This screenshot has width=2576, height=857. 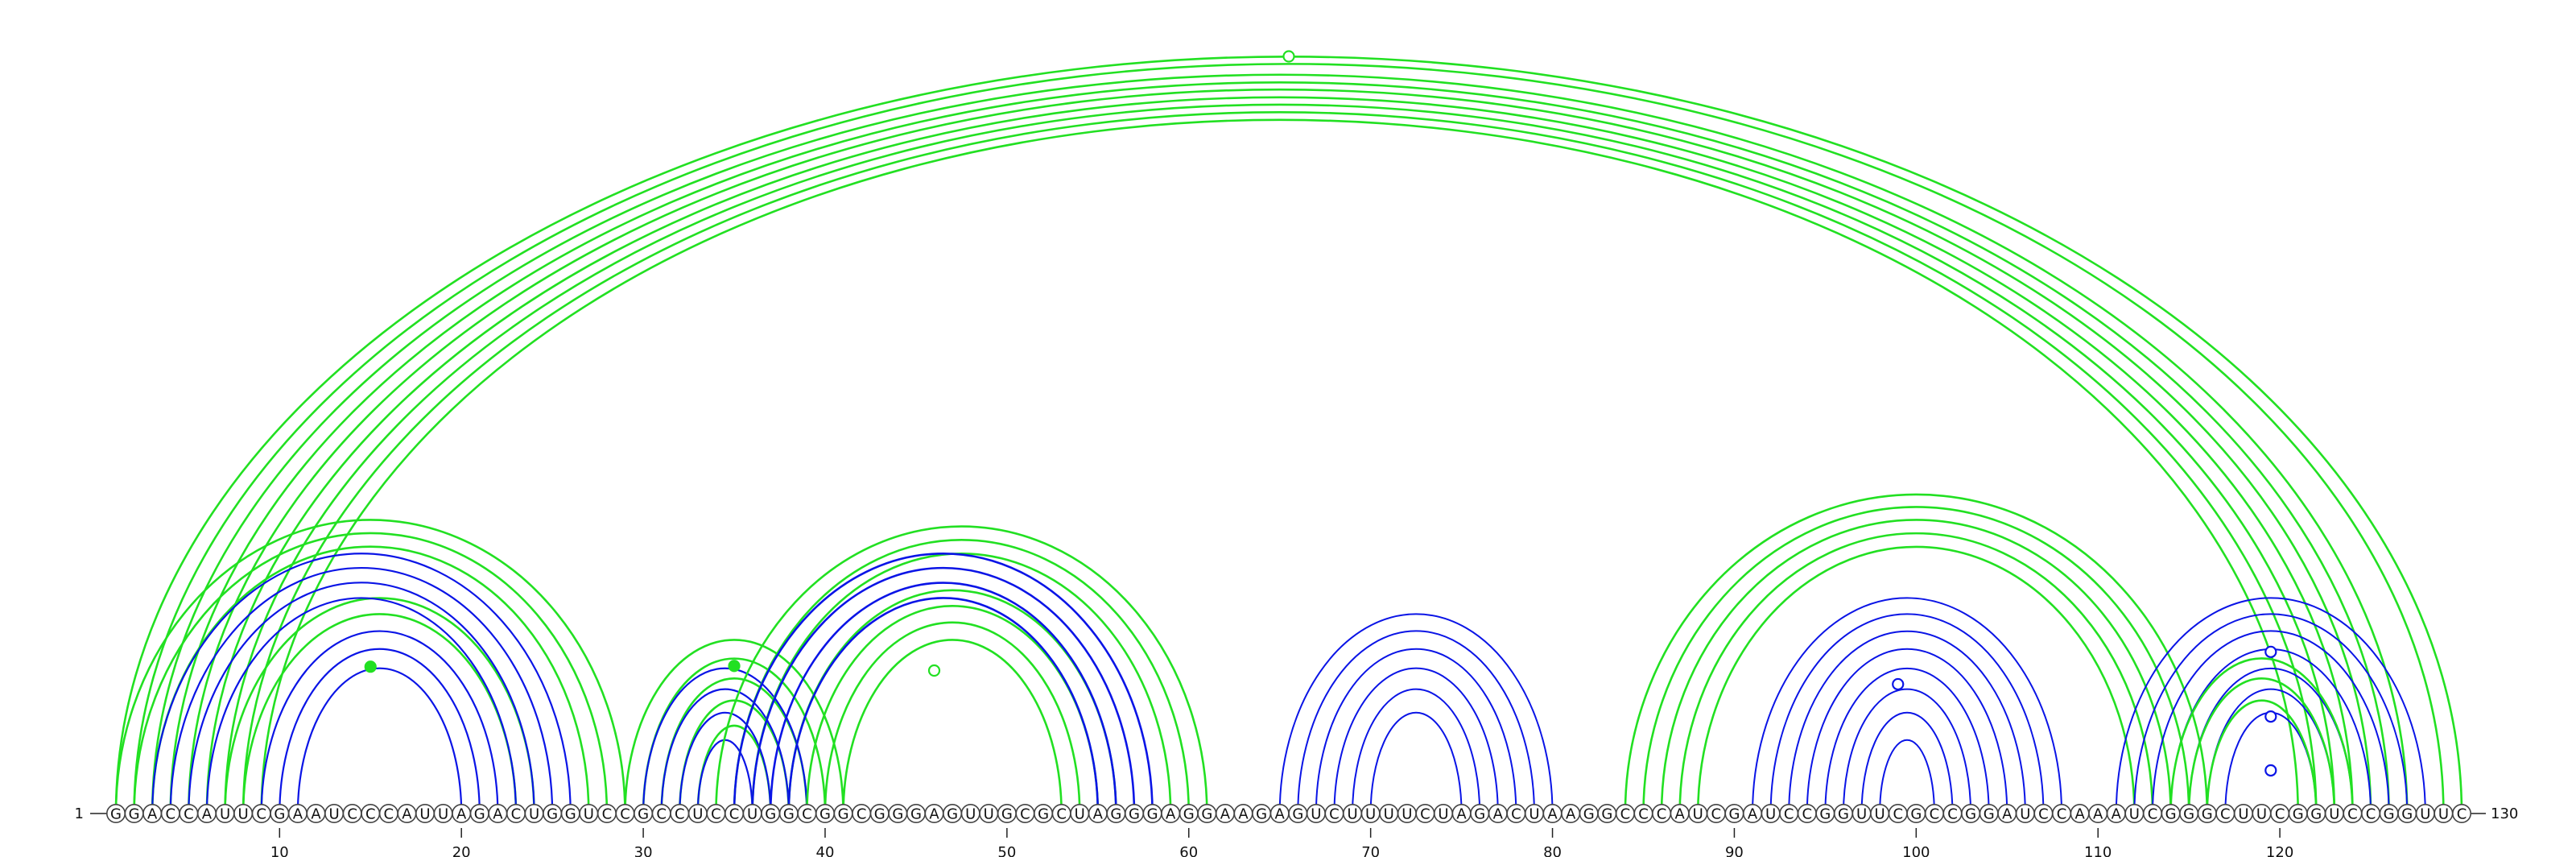 What do you see at coordinates (1007, 850) in the screenshot?
I see `tick-label-50: 50` at bounding box center [1007, 850].